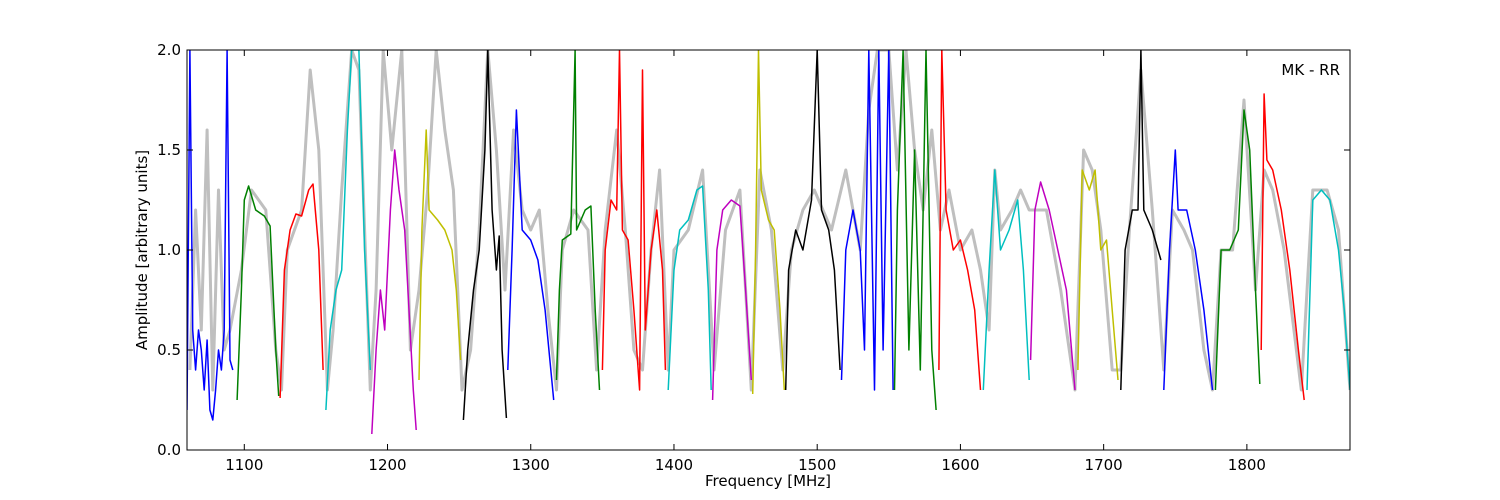 The image size is (1500, 500). I want to click on x-tick-label: 1500, so click(817, 465).